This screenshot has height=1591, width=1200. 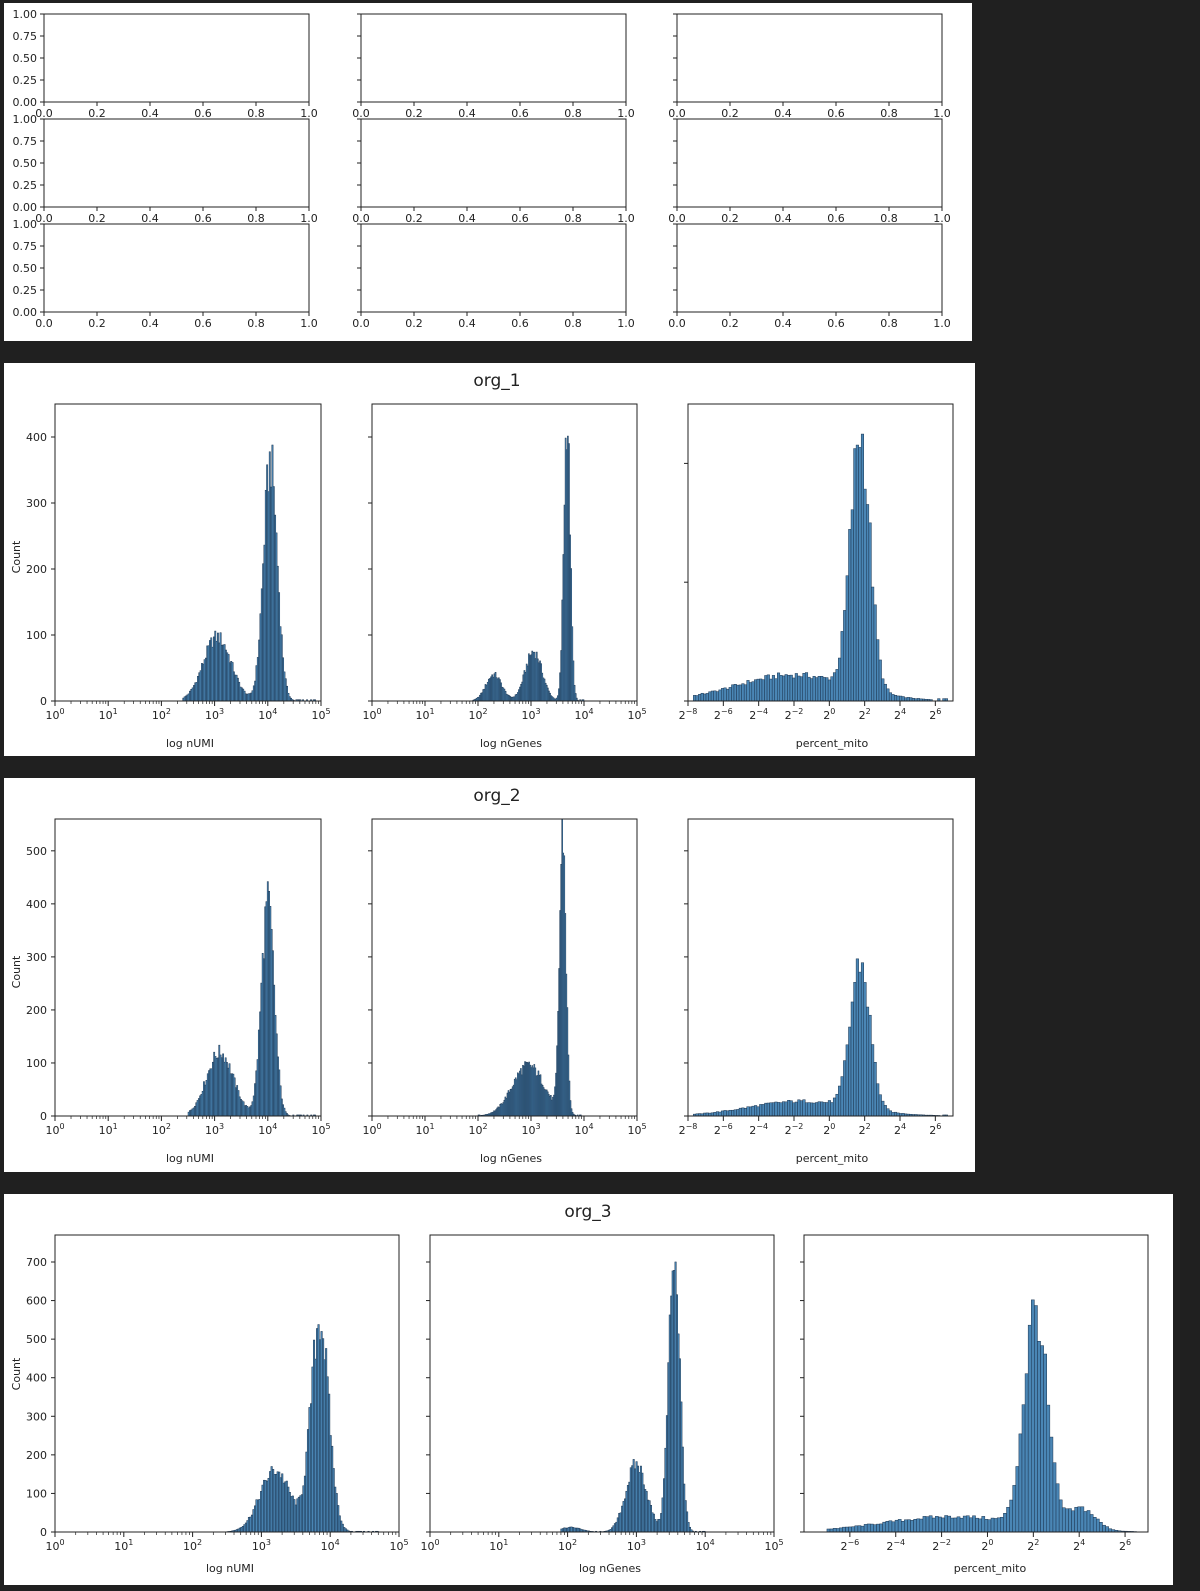 What do you see at coordinates (36, 1010) in the screenshot?
I see `y-tick-label: 200` at bounding box center [36, 1010].